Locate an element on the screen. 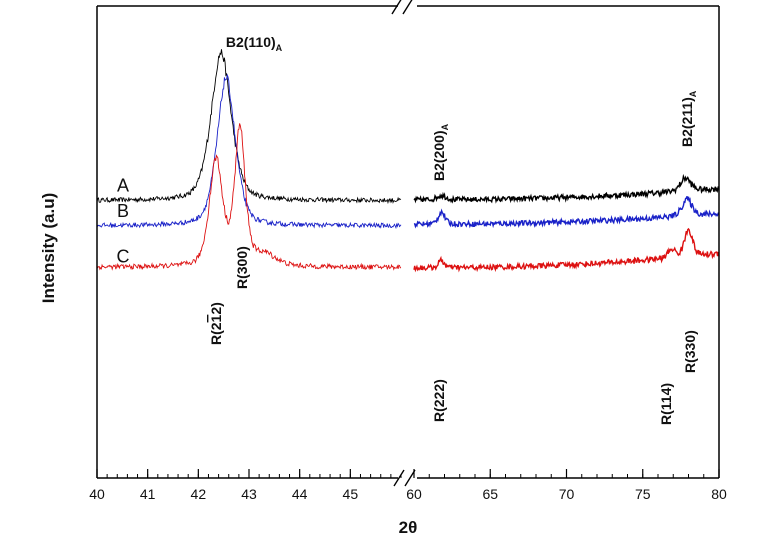  series-B-line-seg2 is located at coordinates (566, 212).